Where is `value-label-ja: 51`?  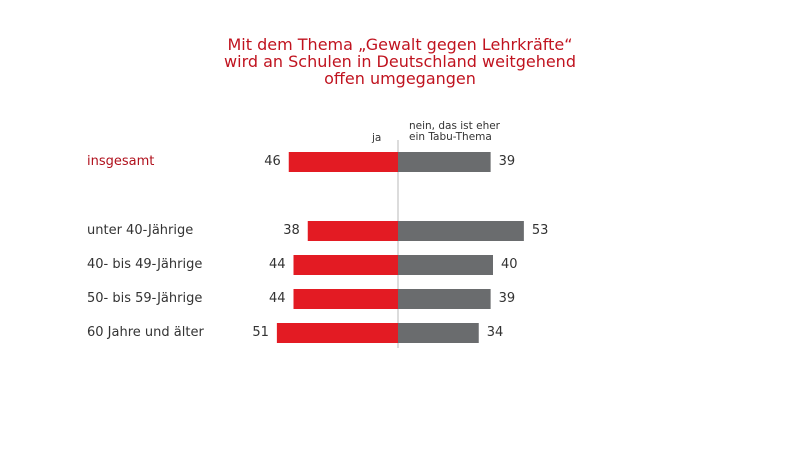 value-label-ja: 51 is located at coordinates (260, 332).